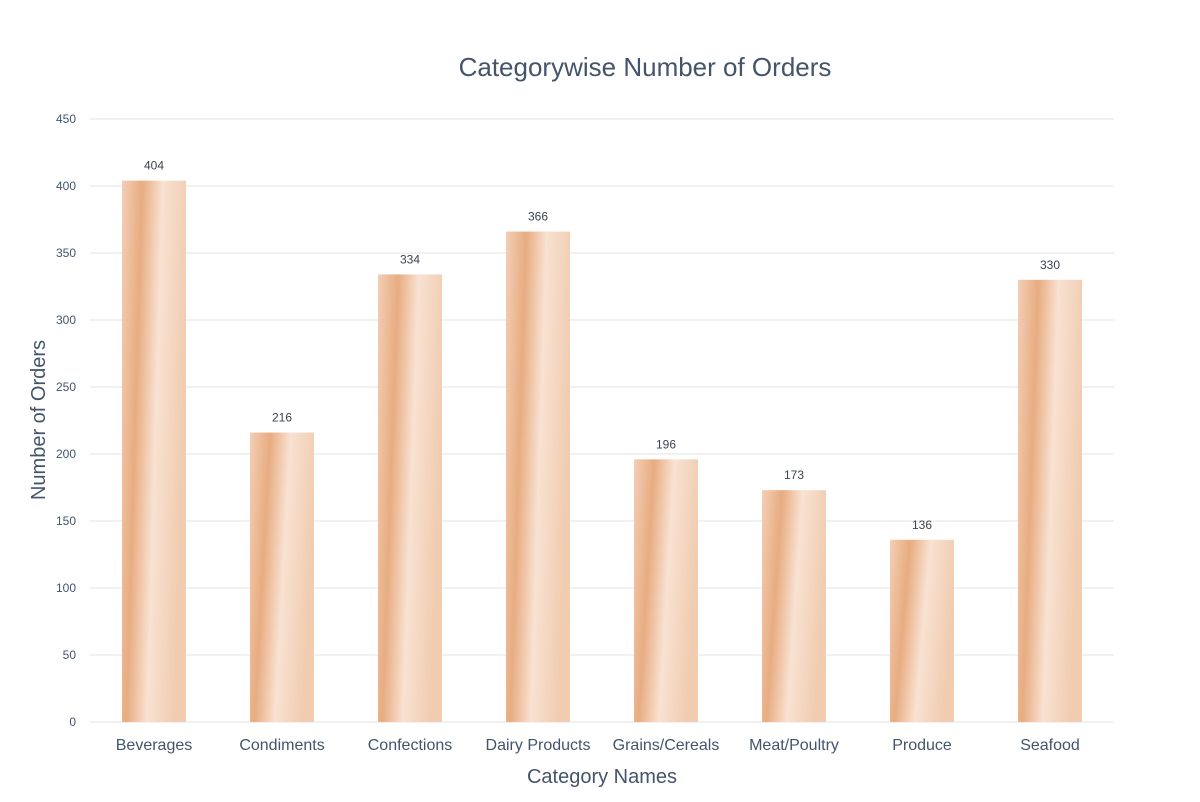  I want to click on bar-value-label: 196, so click(666, 444).